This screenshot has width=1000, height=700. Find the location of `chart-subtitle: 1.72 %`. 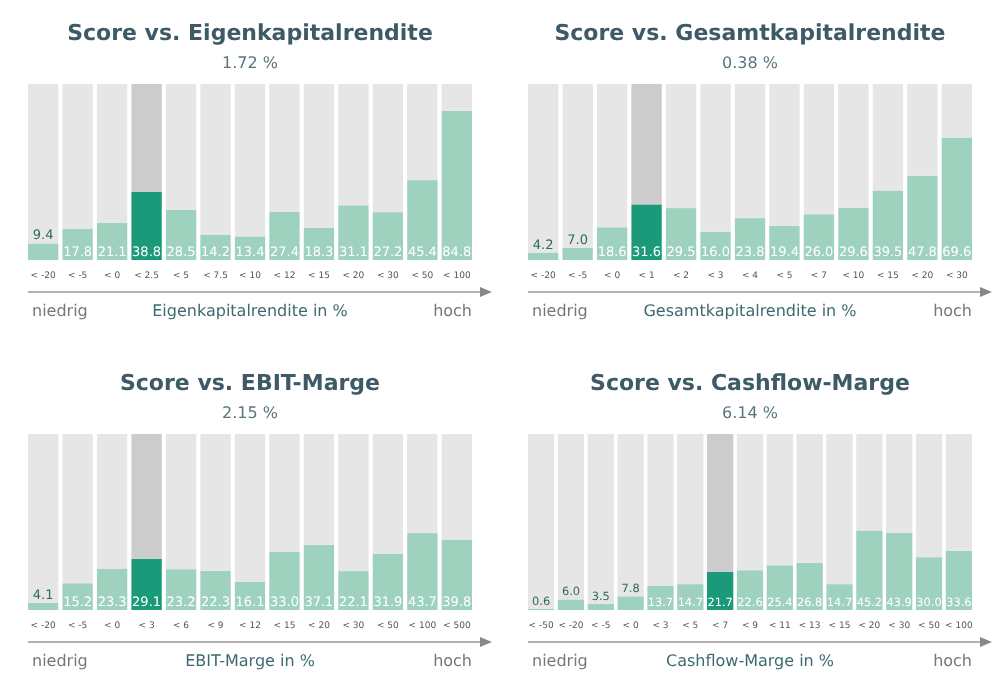

chart-subtitle: 1.72 % is located at coordinates (250, 63).